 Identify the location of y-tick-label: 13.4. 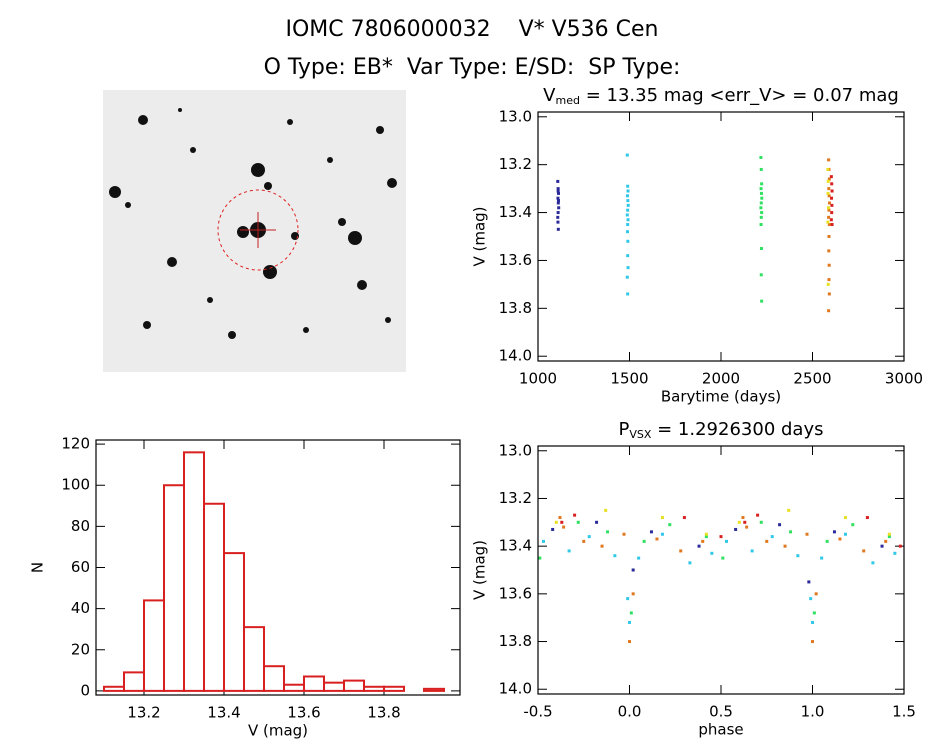
(515, 546).